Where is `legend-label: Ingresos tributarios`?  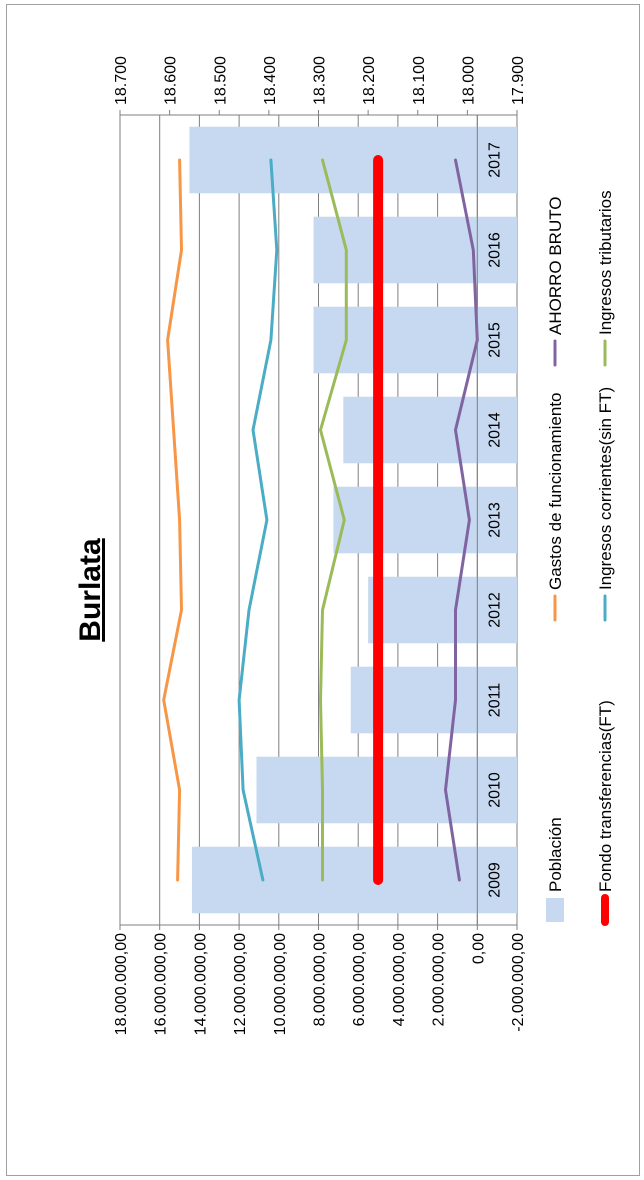
legend-label: Ingresos tributarios is located at coordinates (605, 262).